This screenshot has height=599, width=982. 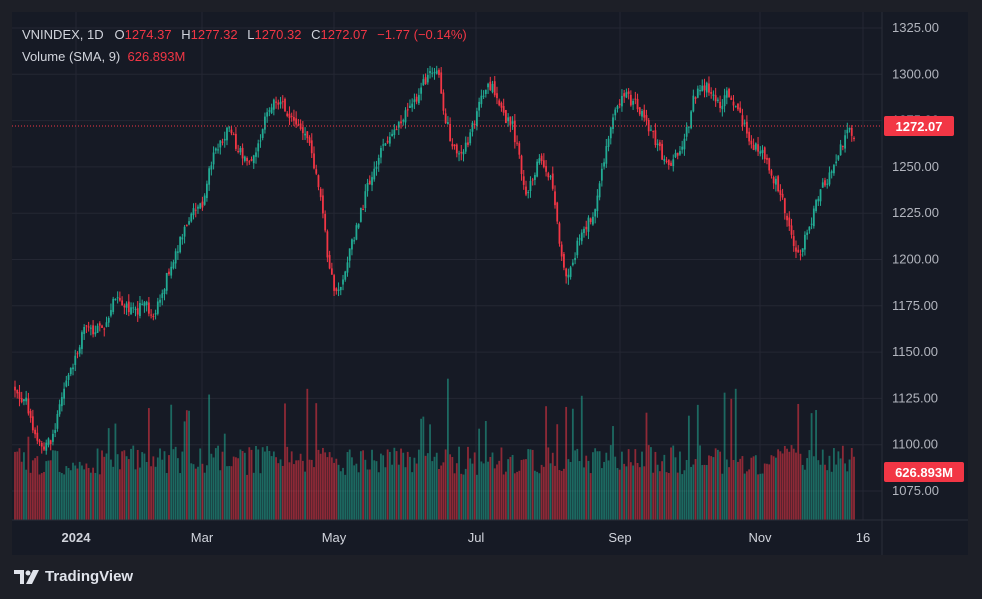 I want to click on symbol-label: VNINDEX, 1D, so click(x=63, y=34).